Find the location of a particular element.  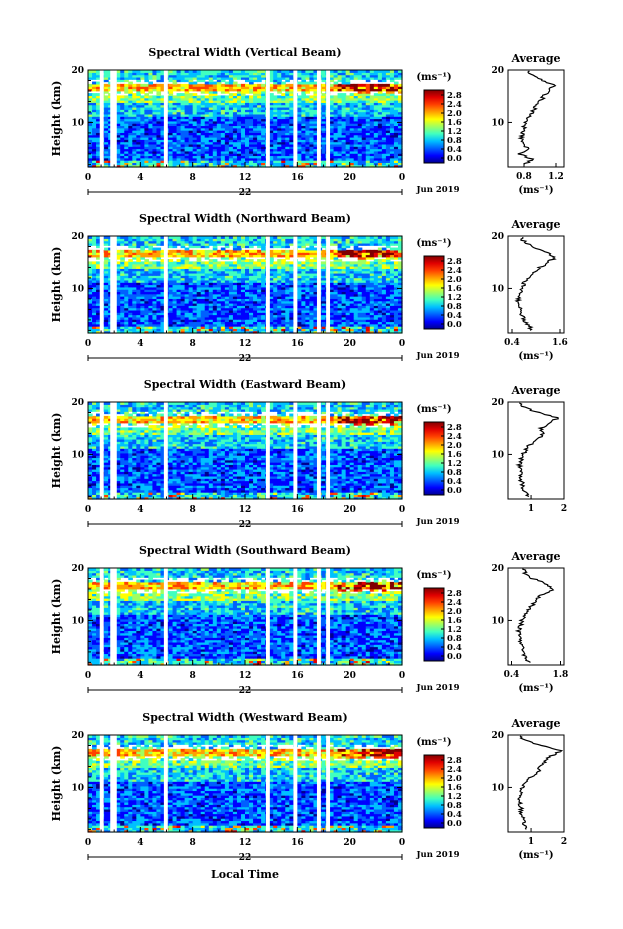

panel-title: Spectral Width (Northward Beam) is located at coordinates (245, 218).